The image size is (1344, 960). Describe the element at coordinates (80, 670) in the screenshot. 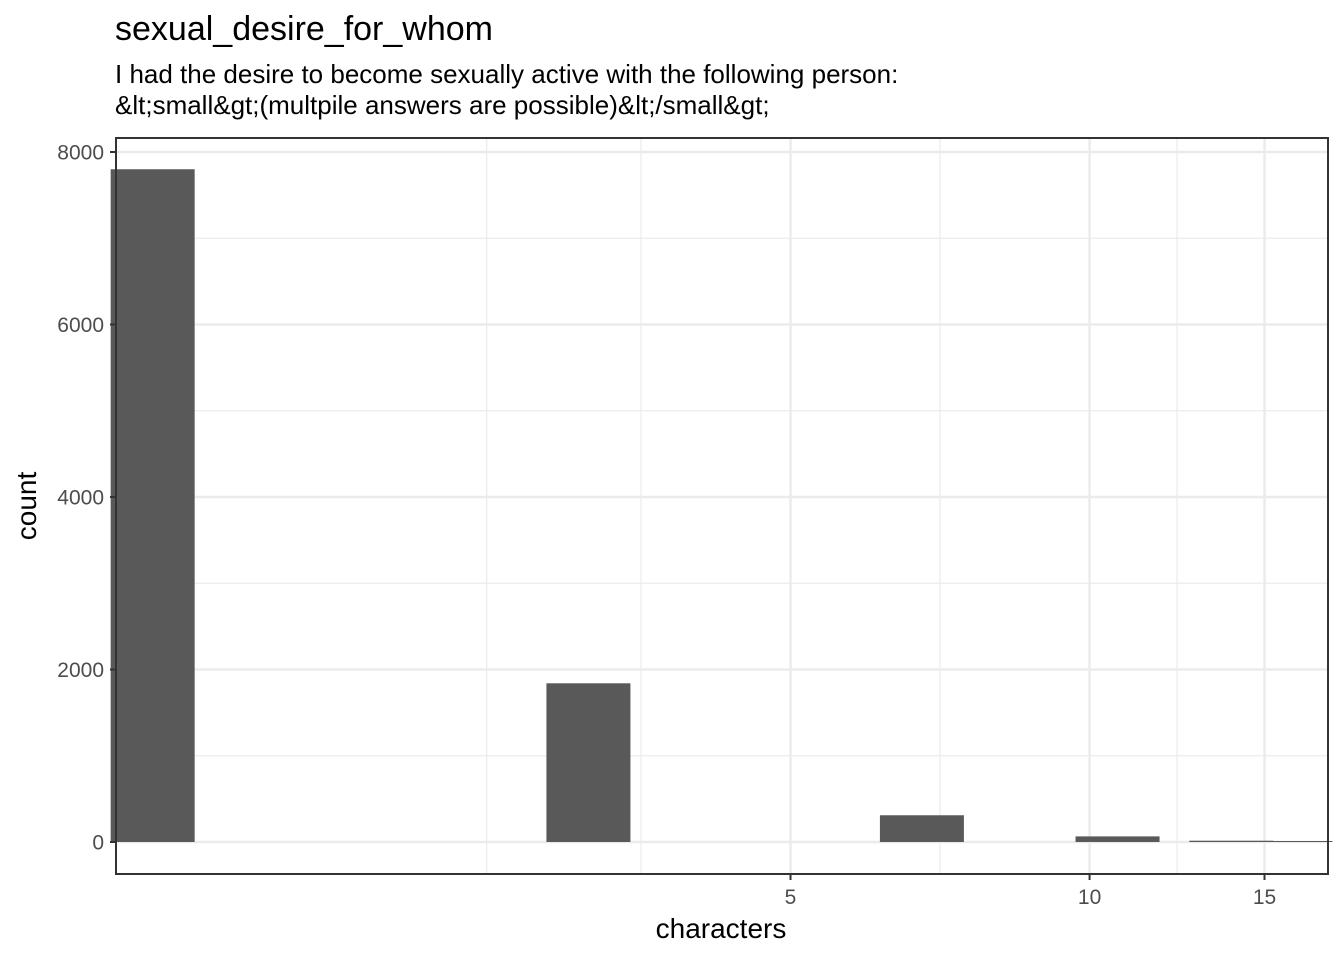

I see `y-tick-label: 2000` at that location.